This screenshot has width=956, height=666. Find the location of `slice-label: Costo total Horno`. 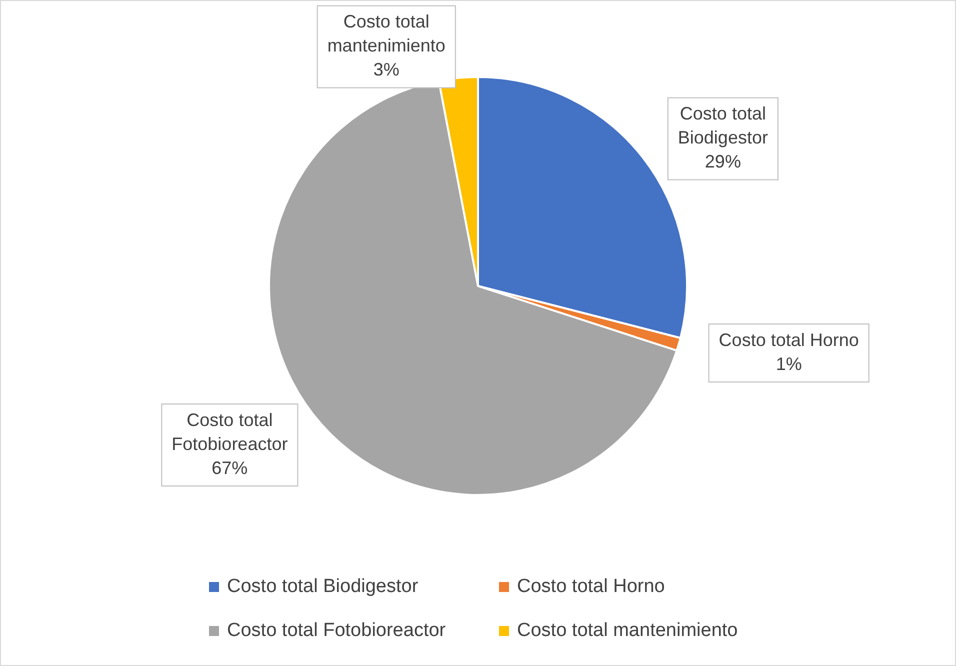

slice-label: Costo total Horno is located at coordinates (788, 340).